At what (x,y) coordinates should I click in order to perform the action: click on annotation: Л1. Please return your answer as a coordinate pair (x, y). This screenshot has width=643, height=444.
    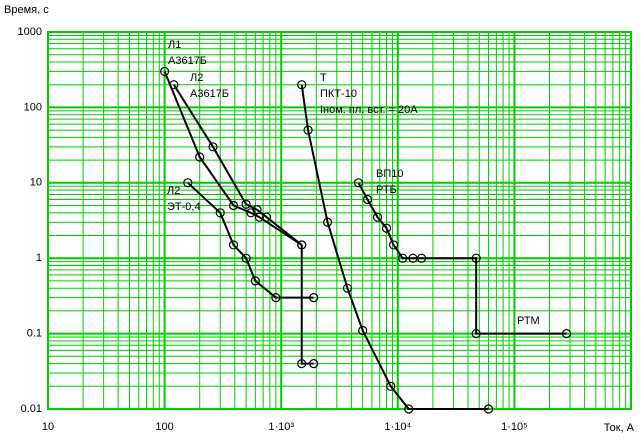
    Looking at the image, I should click on (174, 45).